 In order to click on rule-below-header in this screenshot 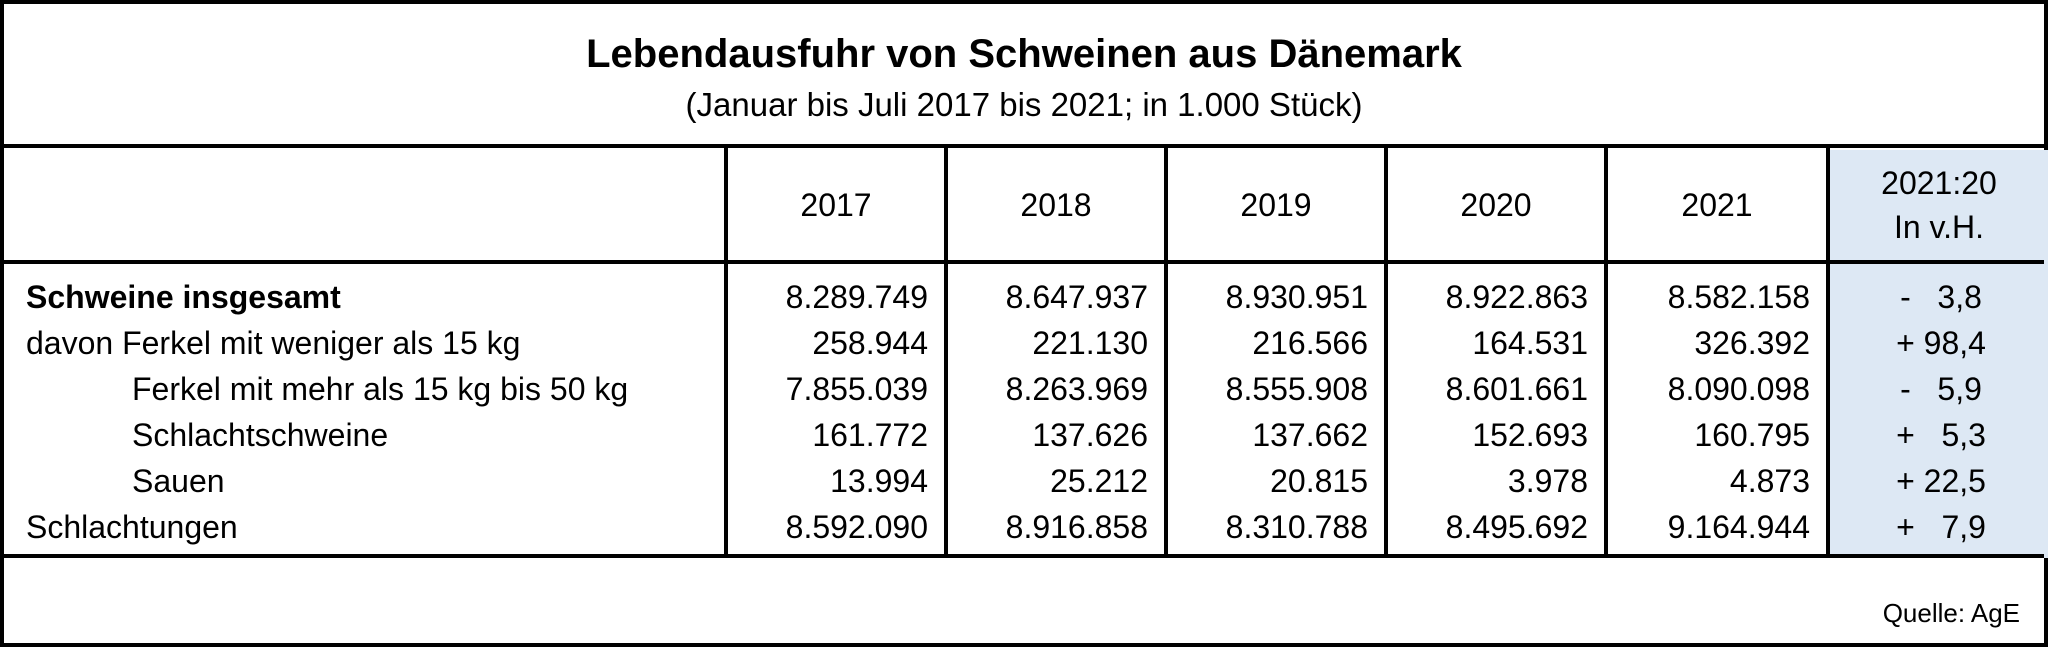, I will do `click(1024, 262)`.